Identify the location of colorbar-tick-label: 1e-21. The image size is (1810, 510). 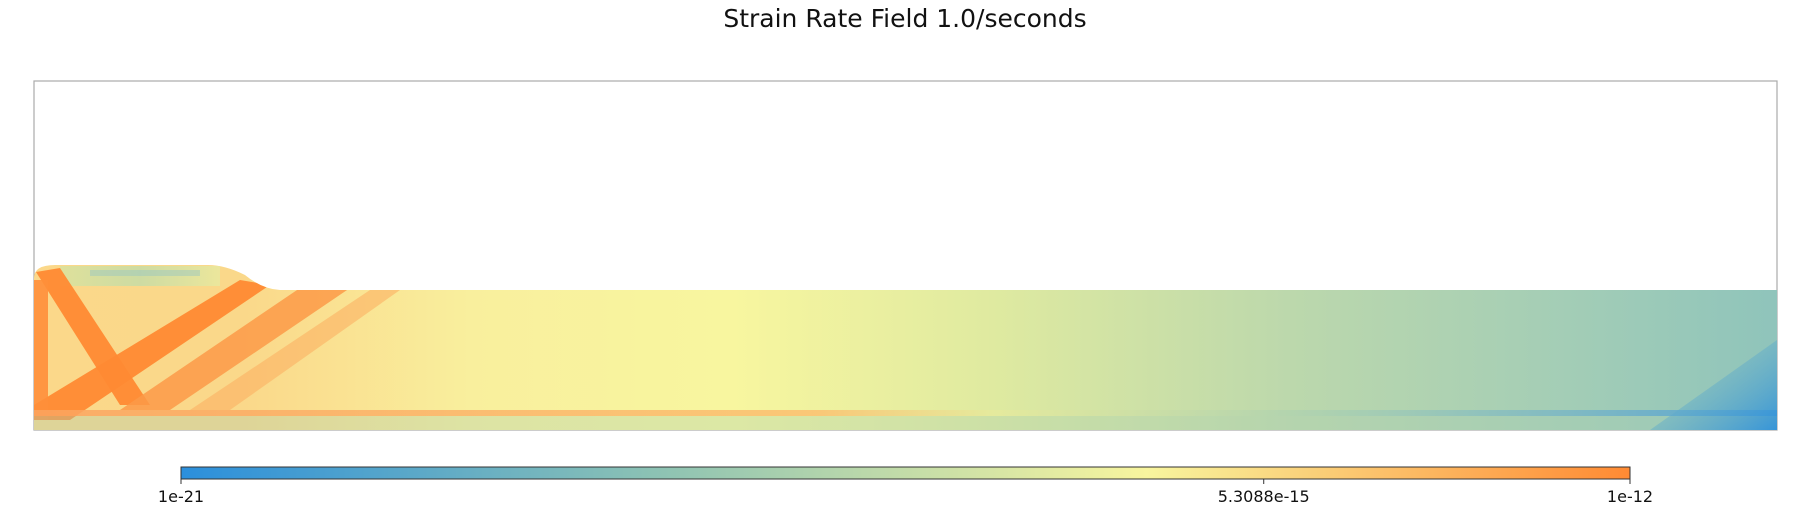
(181, 496).